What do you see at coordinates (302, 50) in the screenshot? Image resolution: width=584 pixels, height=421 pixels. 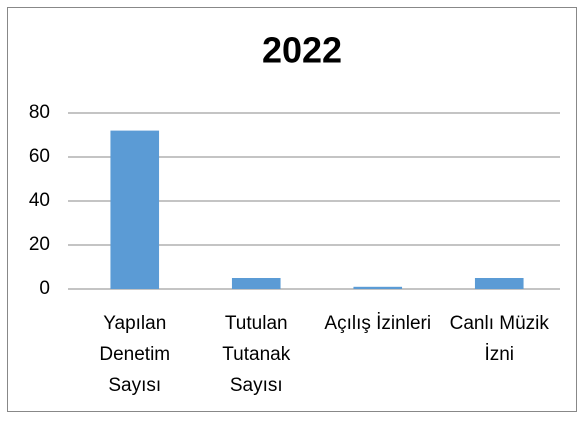 I see `chart-title: 2022` at bounding box center [302, 50].